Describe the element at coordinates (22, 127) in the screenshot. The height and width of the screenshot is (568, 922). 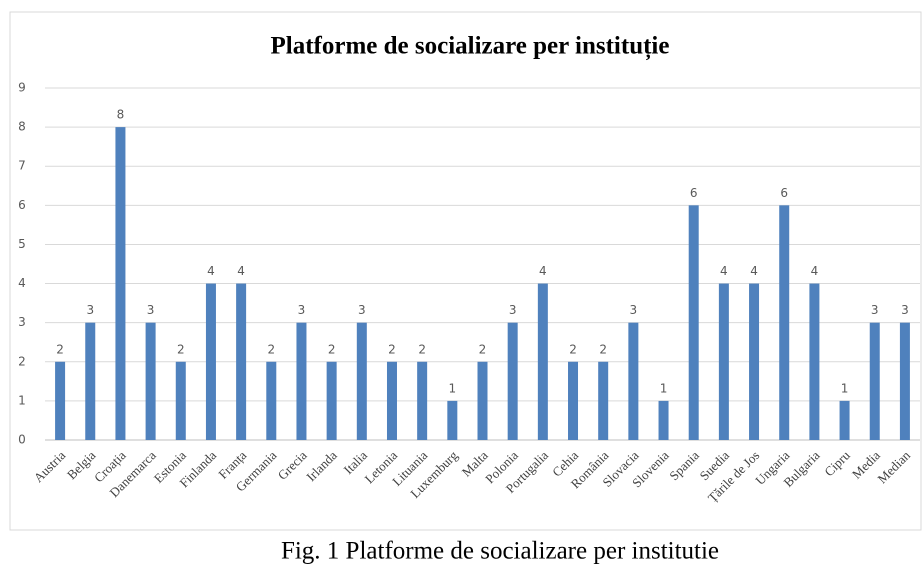
I see `y-tick-label: 8` at that location.